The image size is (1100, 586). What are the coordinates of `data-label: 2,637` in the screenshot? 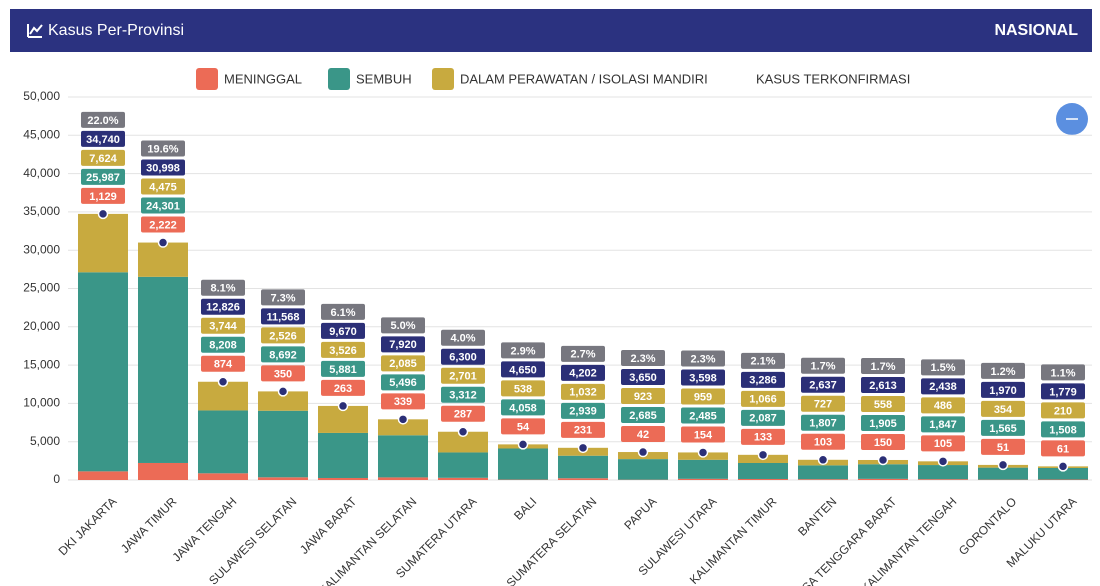 It's located at (823, 386).